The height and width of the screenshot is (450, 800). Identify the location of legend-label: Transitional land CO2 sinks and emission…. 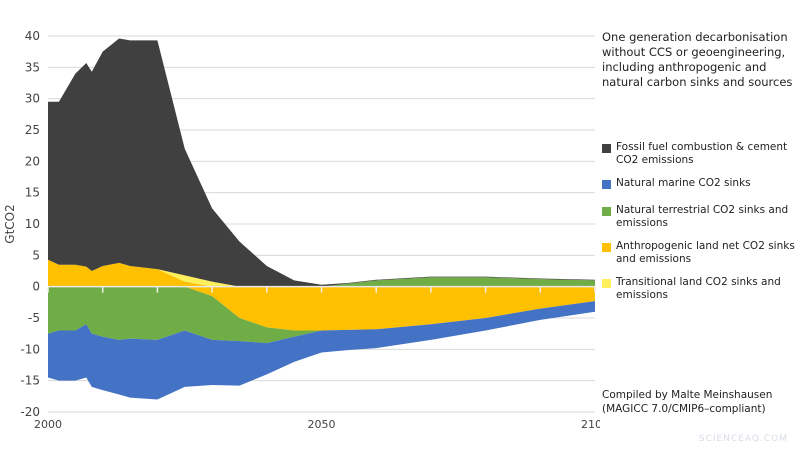
(698, 288).